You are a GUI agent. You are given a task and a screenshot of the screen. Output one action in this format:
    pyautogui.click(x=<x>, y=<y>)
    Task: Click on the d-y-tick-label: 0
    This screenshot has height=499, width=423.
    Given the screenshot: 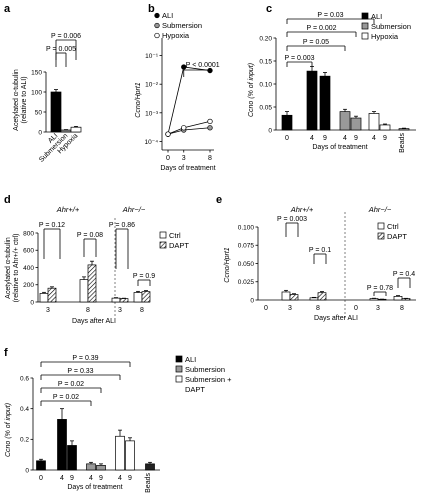 What is the action you would take?
    pyautogui.click(x=32, y=302)
    